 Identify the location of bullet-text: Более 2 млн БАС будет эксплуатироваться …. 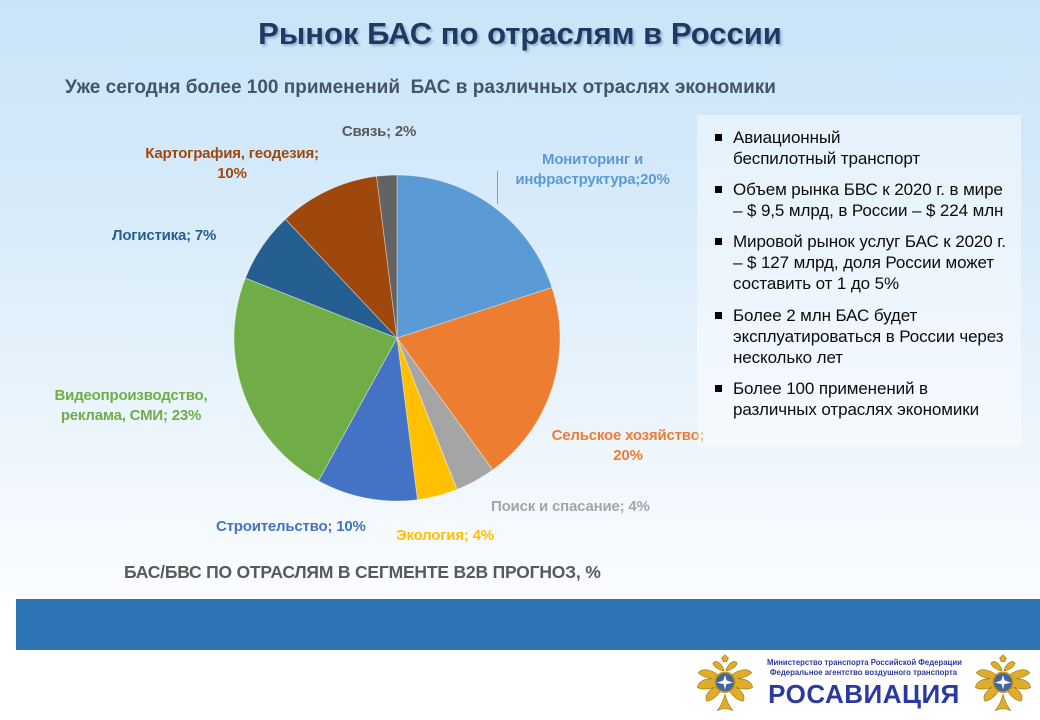
(868, 336).